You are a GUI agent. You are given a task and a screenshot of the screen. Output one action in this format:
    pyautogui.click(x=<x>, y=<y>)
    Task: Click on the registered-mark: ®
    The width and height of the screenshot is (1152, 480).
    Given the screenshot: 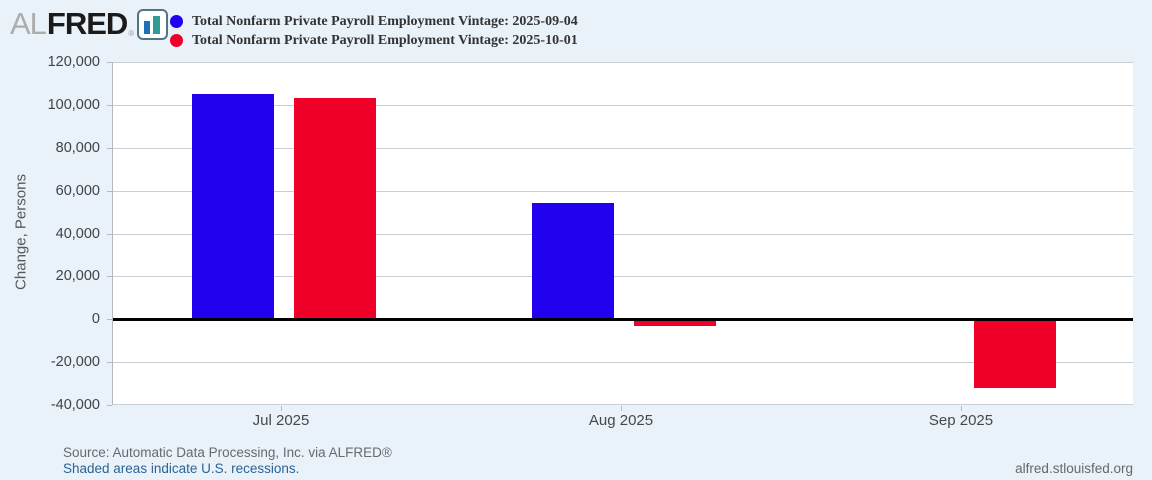 What is the action you would take?
    pyautogui.click(x=131, y=33)
    